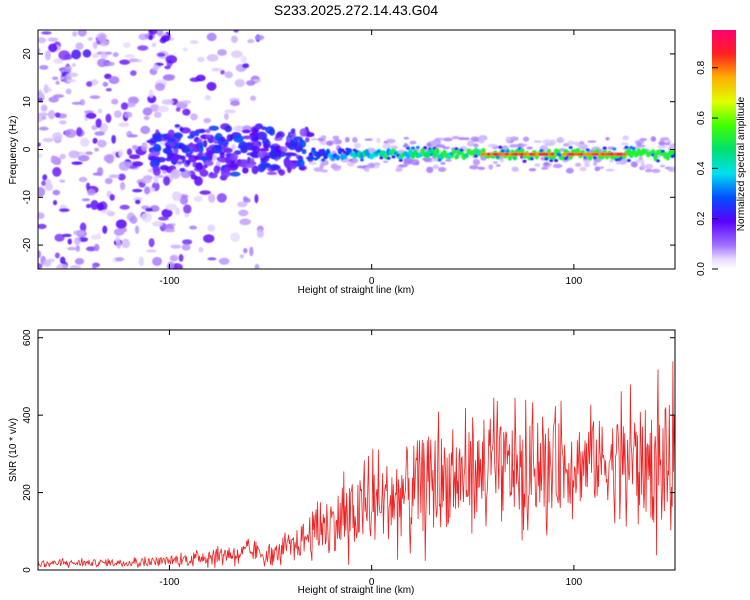 Image resolution: width=750 pixels, height=600 pixels. I want to click on x-tick-label: 100, so click(574, 582).